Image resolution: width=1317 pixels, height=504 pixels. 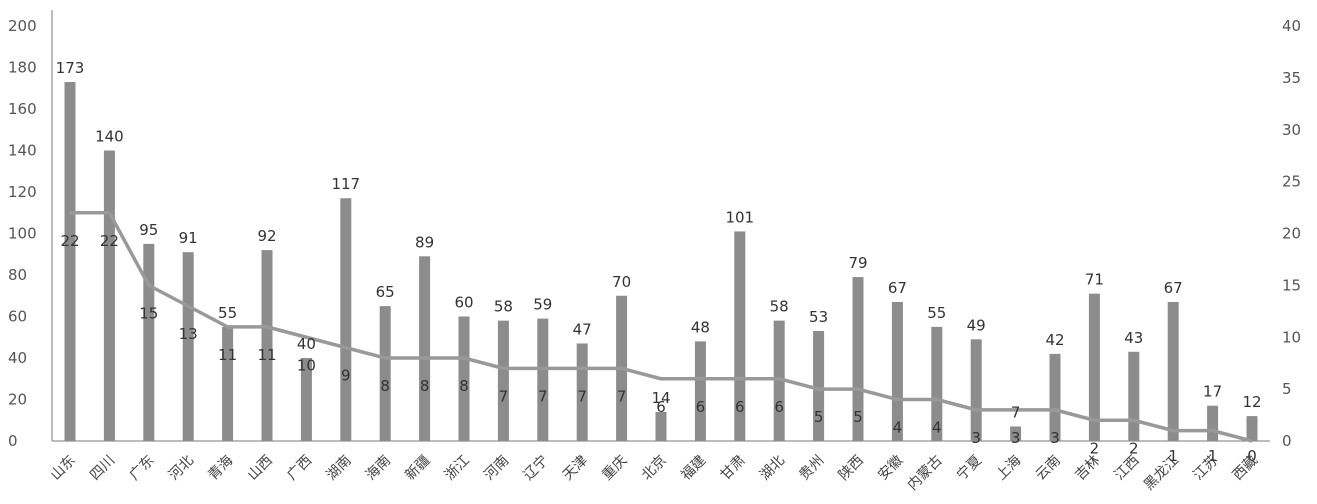 What do you see at coordinates (1054, 340) in the screenshot?
I see `bar-value-label: 42` at bounding box center [1054, 340].